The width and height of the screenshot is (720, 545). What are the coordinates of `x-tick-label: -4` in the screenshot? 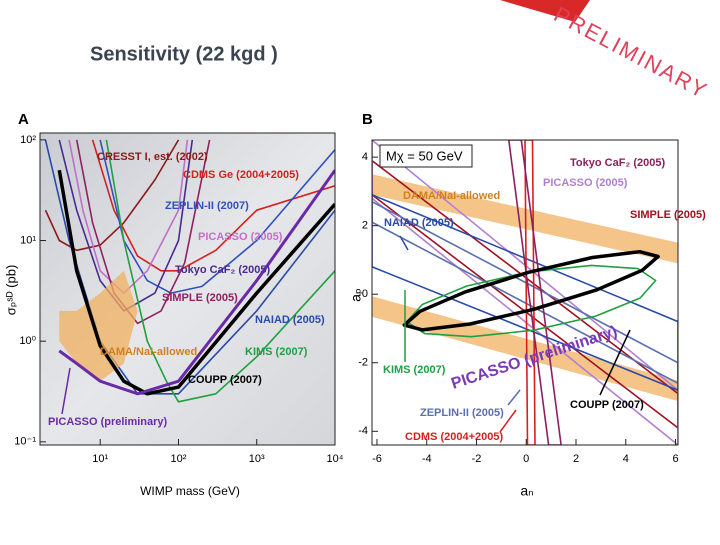 It's located at (427, 459).